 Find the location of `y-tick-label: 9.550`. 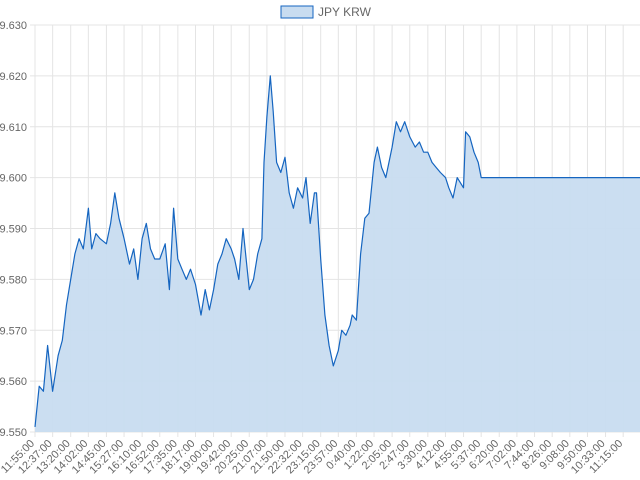

y-tick-label: 9.550 is located at coordinates (13, 433).